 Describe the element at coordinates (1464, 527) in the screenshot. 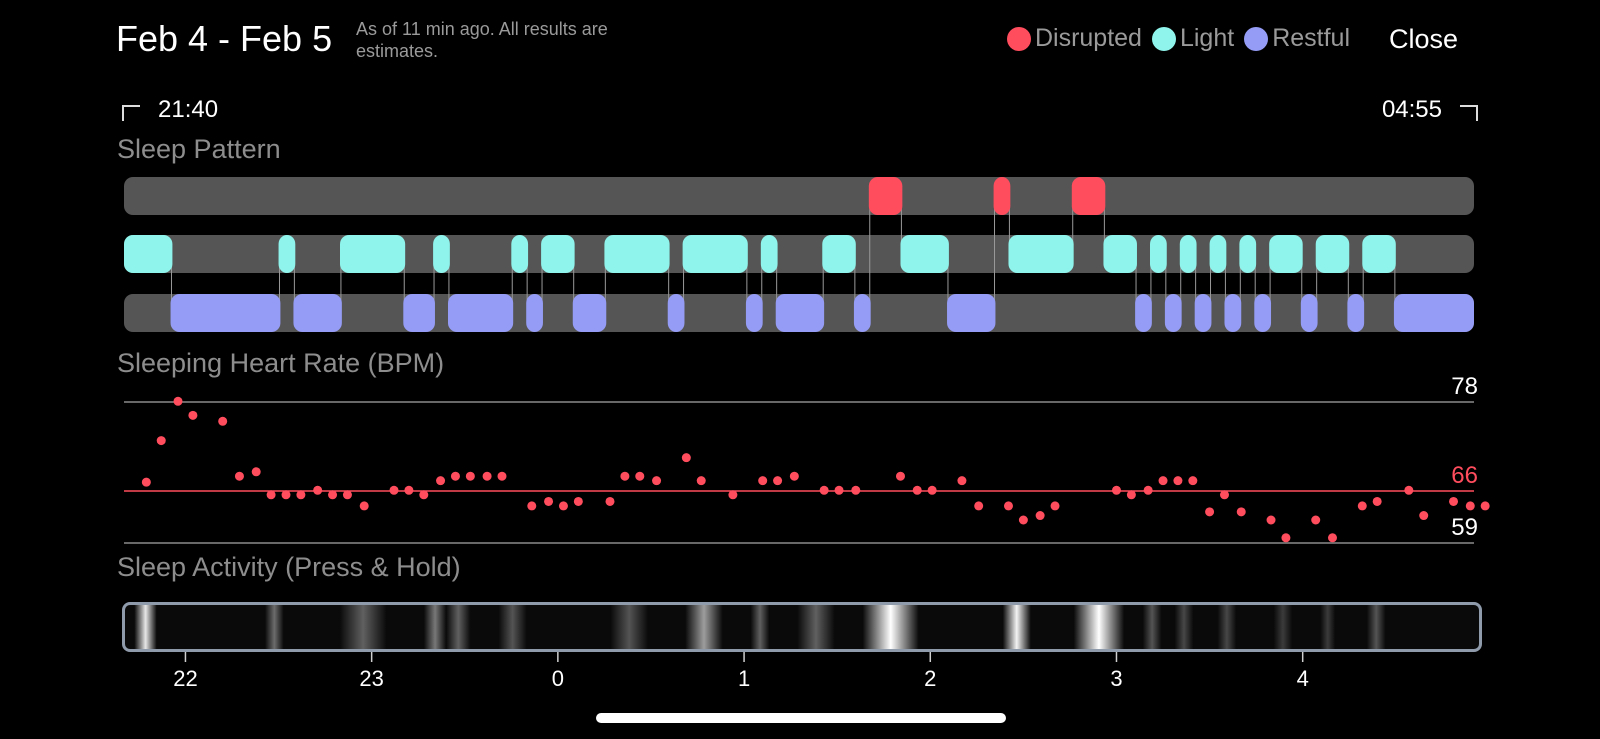

I see `reference-label-59: 59` at that location.